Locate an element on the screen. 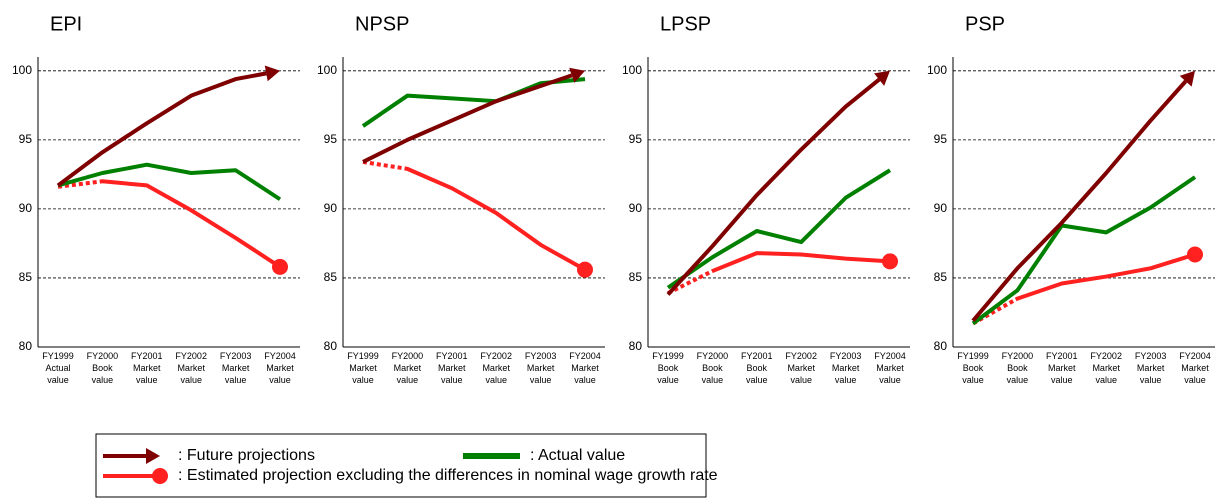 The width and height of the screenshot is (1224, 500). x-tick-label-line: Actual is located at coordinates (57, 368).